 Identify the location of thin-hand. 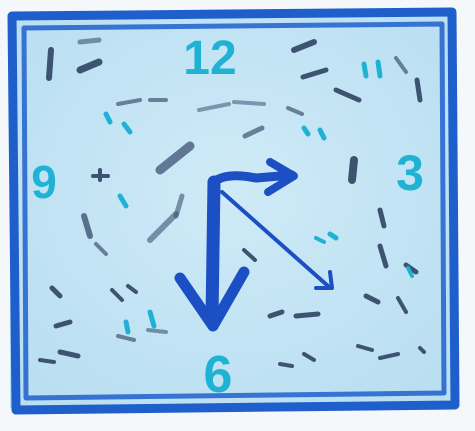
(275, 239).